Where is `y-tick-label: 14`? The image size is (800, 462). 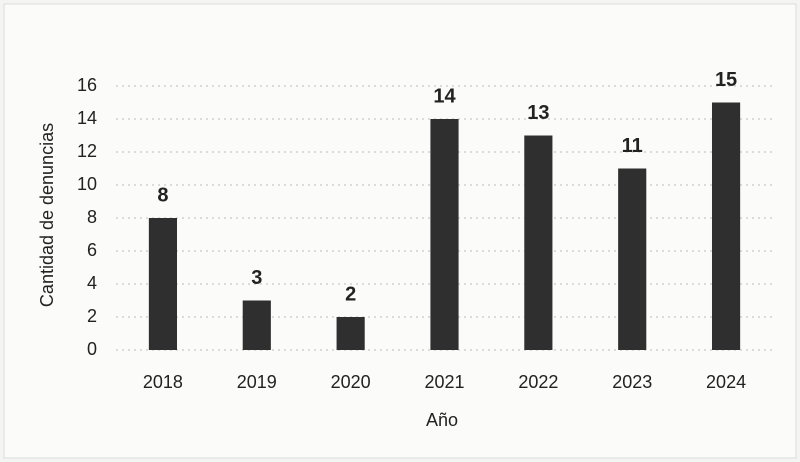 y-tick-label: 14 is located at coordinates (87, 118).